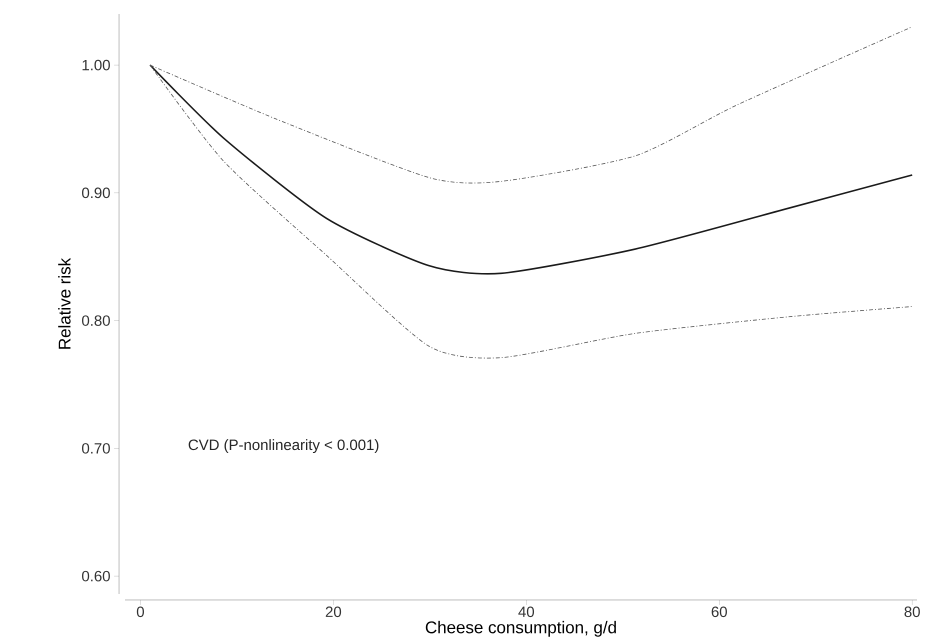 The height and width of the screenshot is (640, 928). What do you see at coordinates (96, 65) in the screenshot?
I see `y-tick-label: 1.00` at bounding box center [96, 65].